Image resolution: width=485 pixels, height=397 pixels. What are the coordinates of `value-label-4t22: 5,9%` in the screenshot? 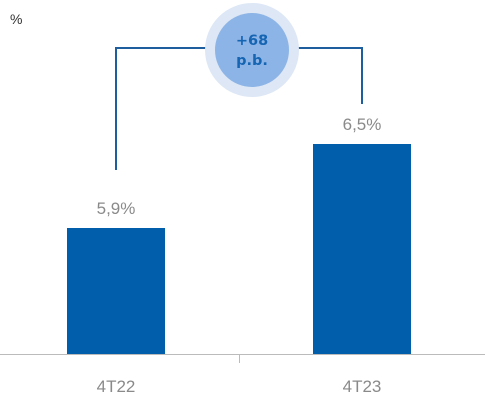 It's located at (116, 208).